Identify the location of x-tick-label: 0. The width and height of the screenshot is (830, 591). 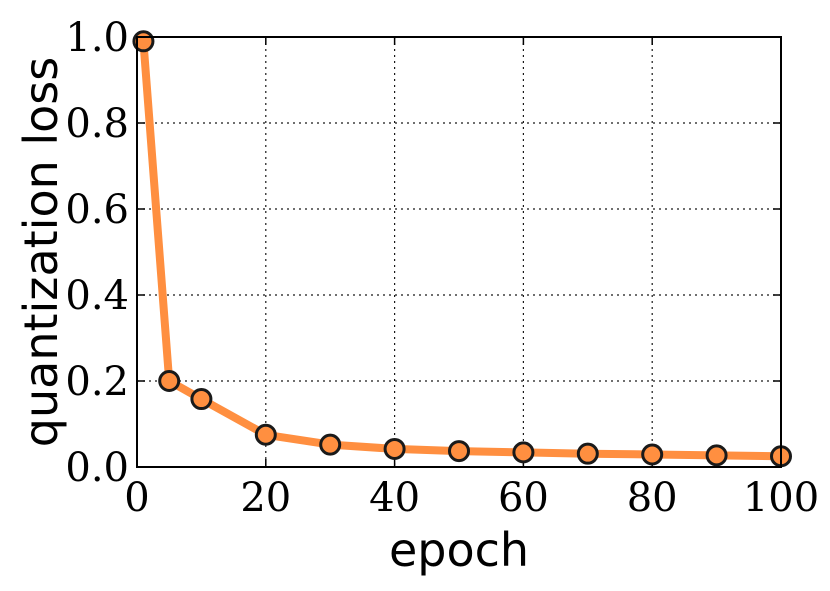
(136, 498).